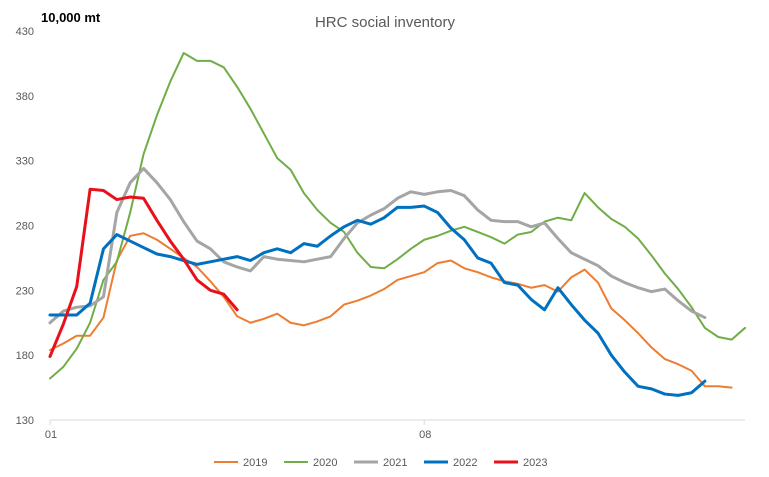 Image resolution: width=769 pixels, height=477 pixels. I want to click on y-tick-label: 280, so click(25, 227).